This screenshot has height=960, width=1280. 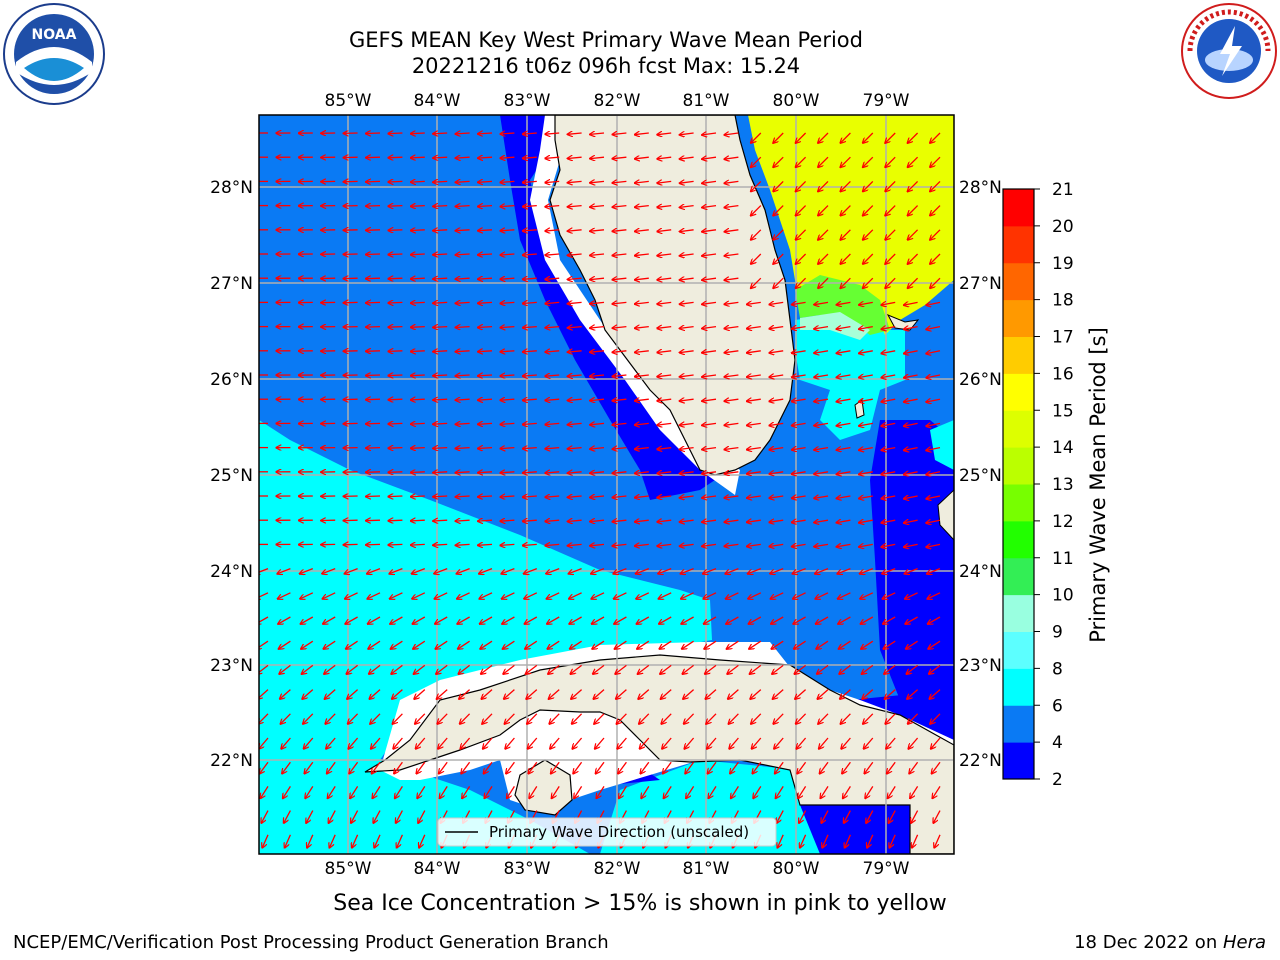 What do you see at coordinates (1098, 485) in the screenshot?
I see `colorbar-label: Primary Wave Mean Period [s]` at bounding box center [1098, 485].